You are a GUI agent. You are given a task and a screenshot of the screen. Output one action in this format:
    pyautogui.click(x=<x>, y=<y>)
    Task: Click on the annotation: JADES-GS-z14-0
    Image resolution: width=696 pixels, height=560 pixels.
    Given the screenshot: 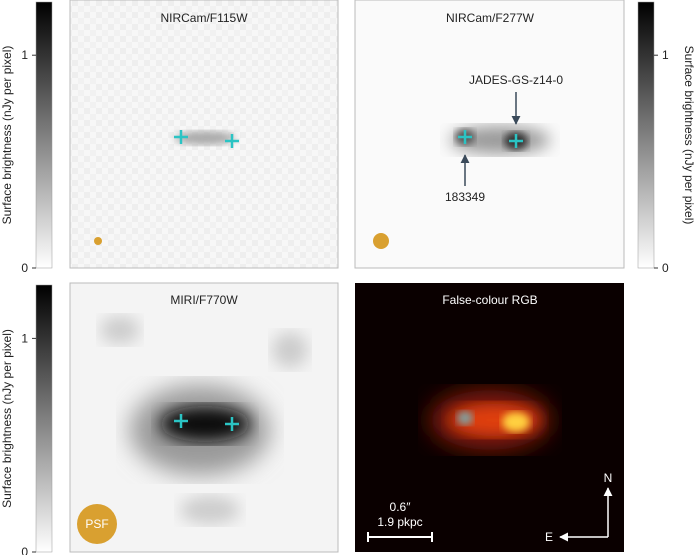 What is the action you would take?
    pyautogui.click(x=516, y=80)
    